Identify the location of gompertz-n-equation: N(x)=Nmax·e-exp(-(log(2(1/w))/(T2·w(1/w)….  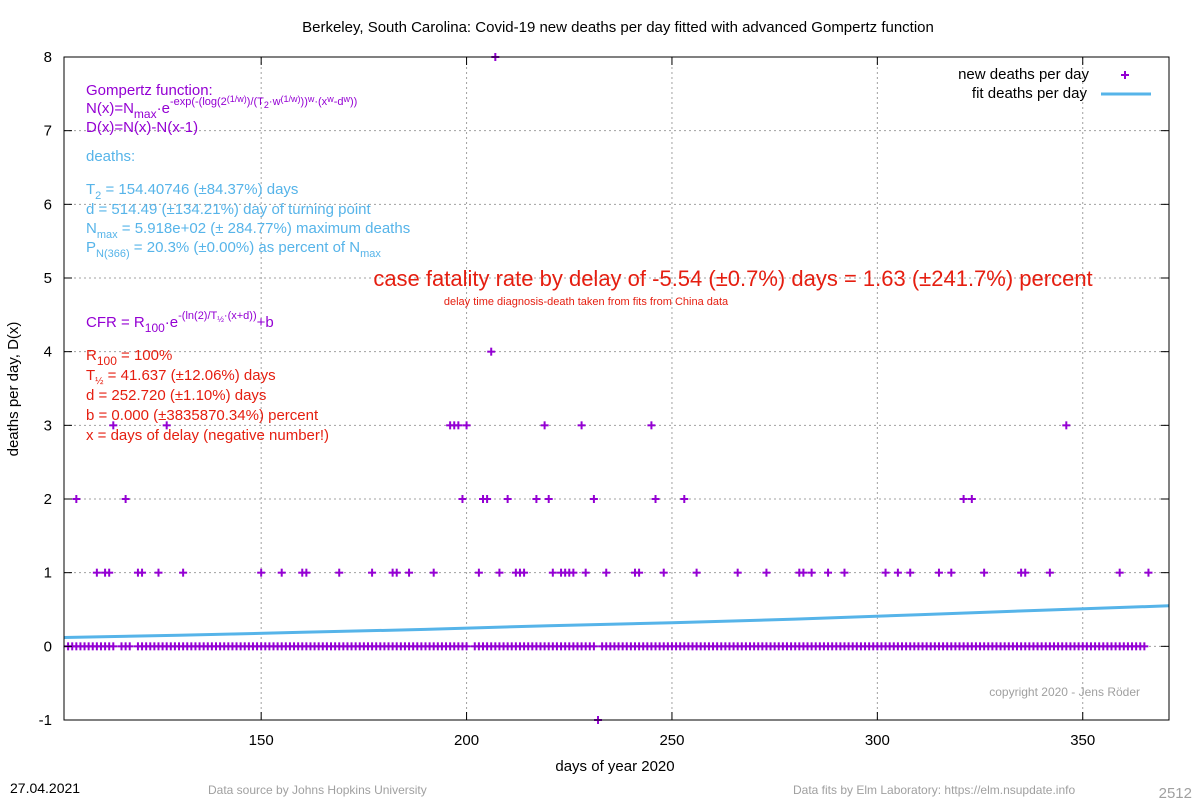
(221, 107).